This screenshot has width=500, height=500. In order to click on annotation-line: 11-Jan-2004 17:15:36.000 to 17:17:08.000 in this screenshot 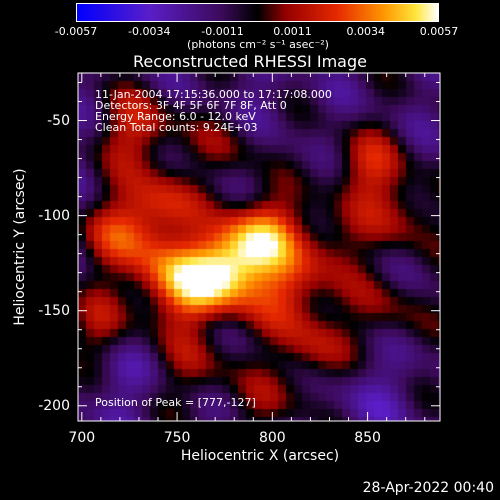, I will do `click(213, 94)`.